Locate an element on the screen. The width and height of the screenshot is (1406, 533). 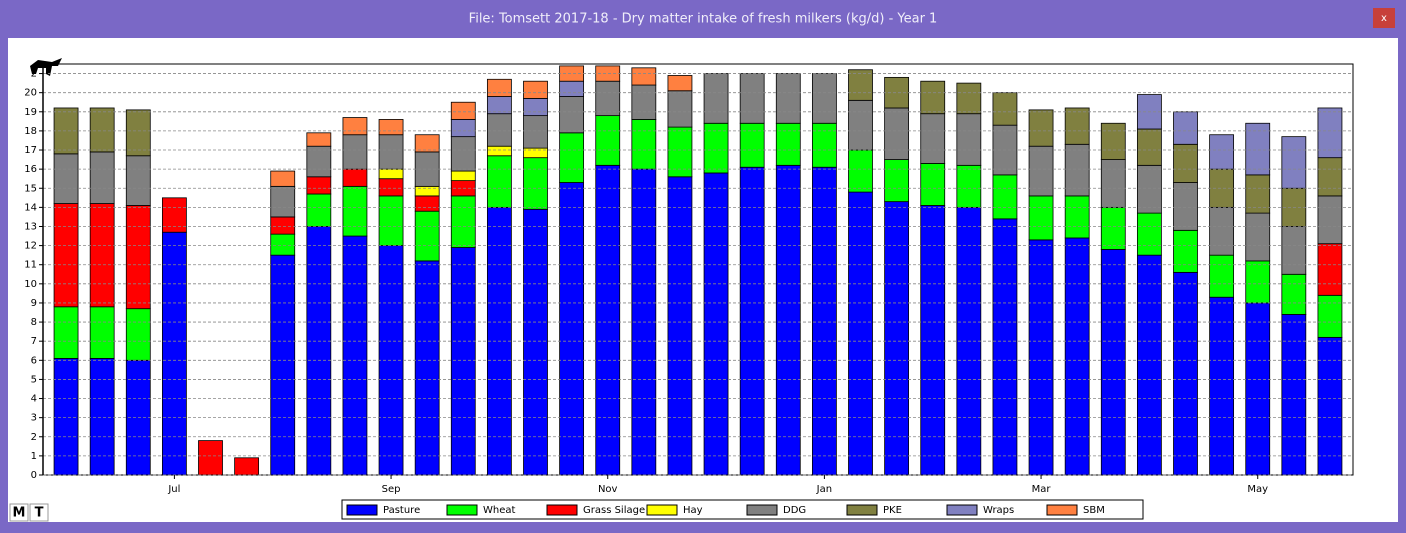
y-tick-label: 14 is located at coordinates (30, 207).